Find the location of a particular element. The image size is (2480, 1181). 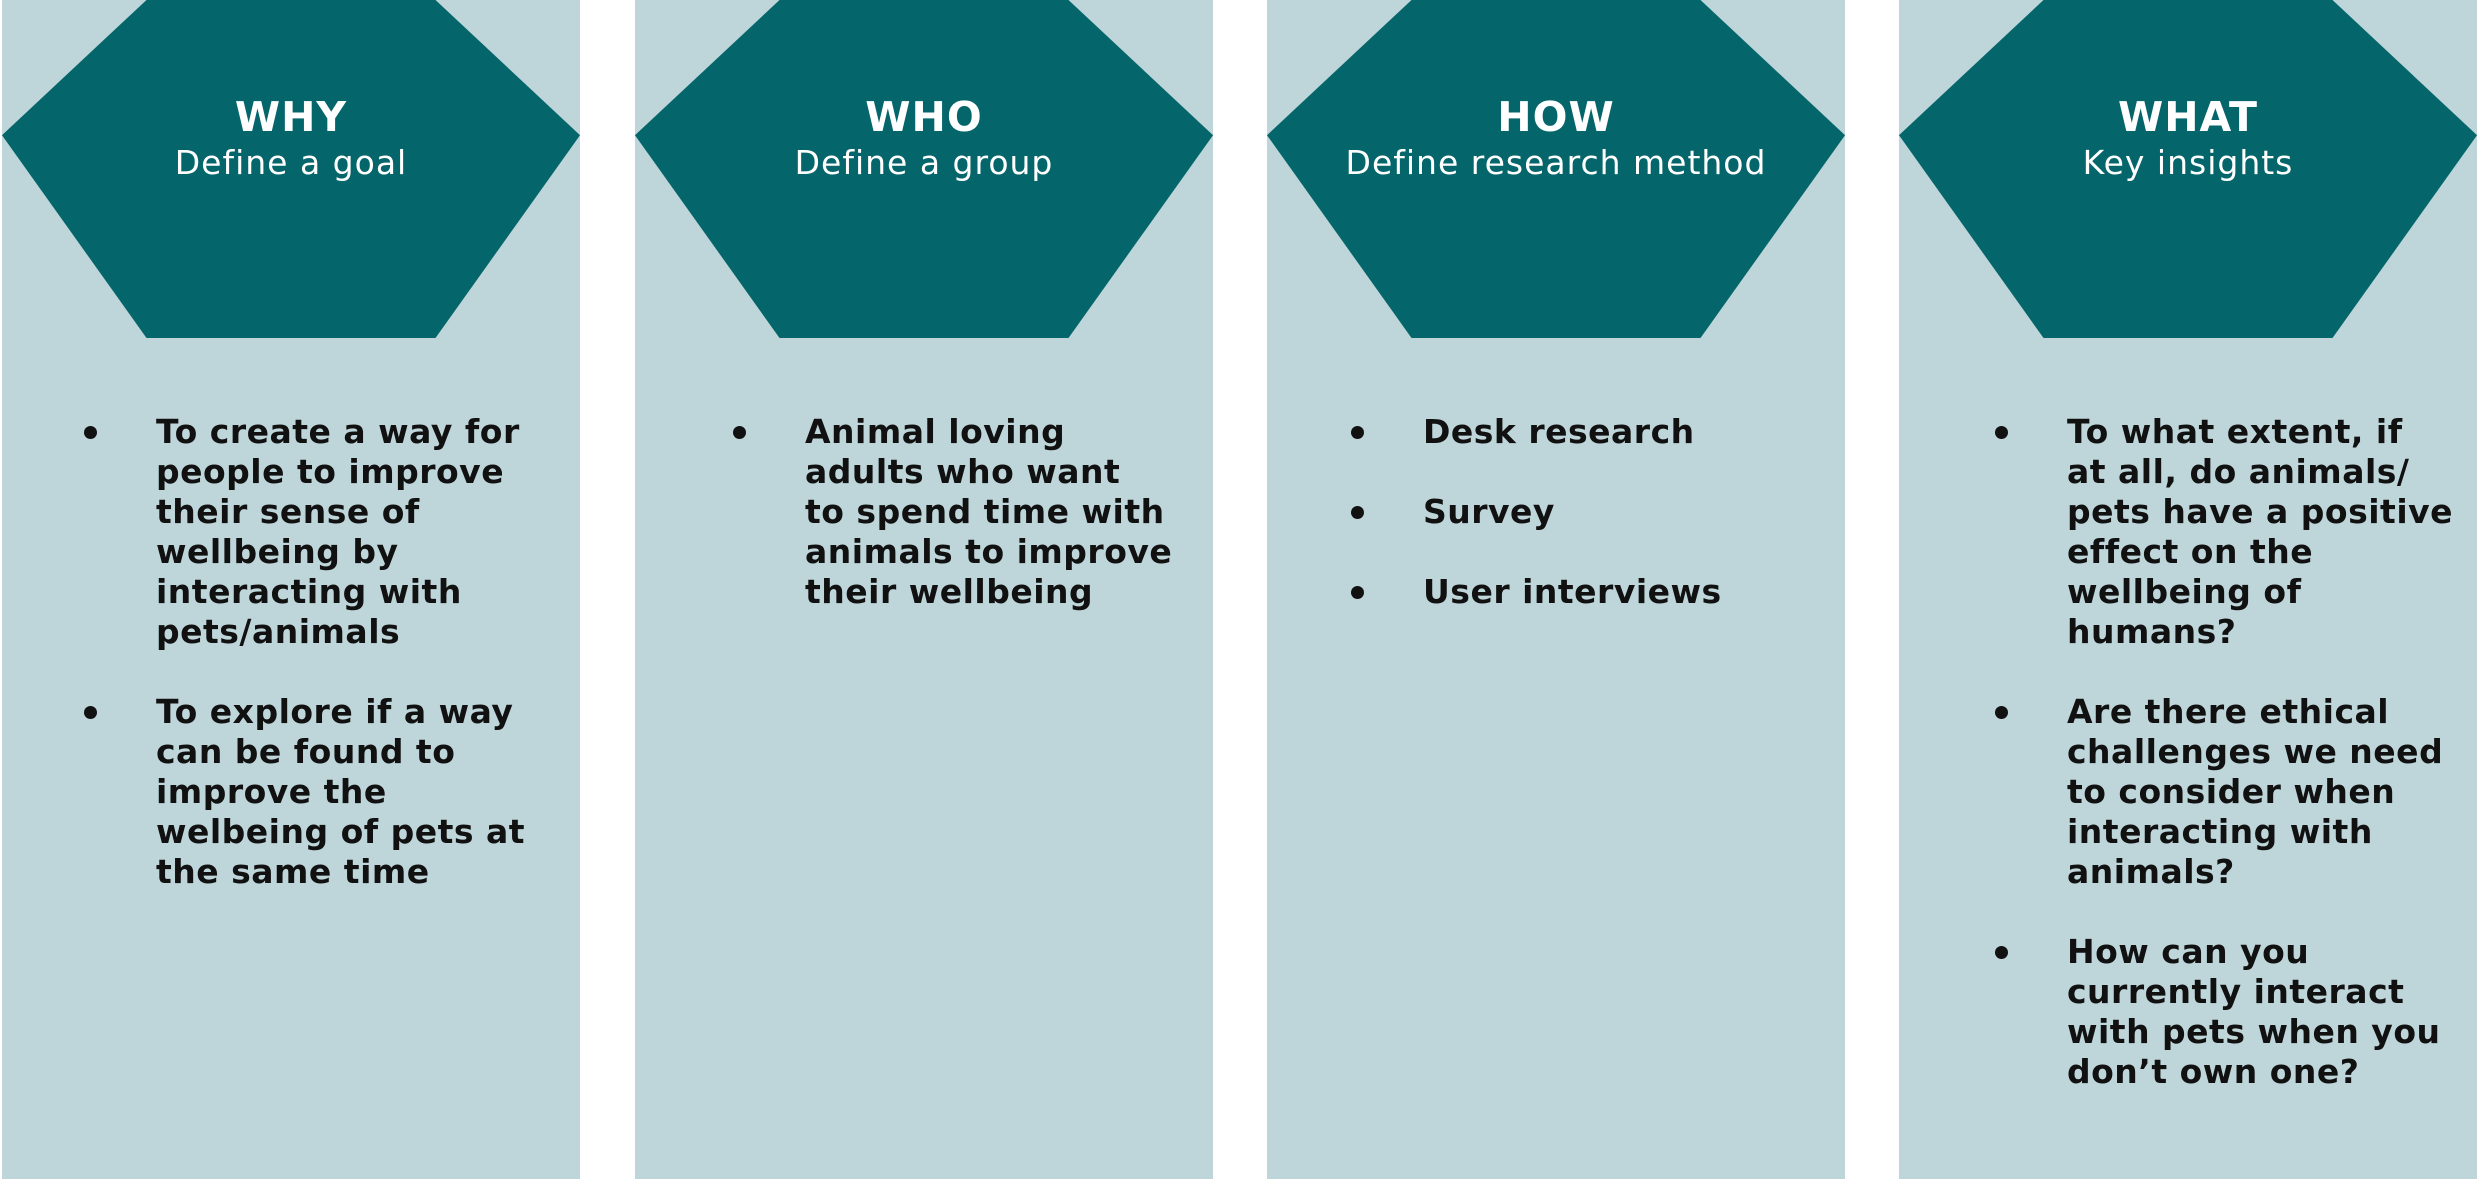

column-title: HOW is located at coordinates (1556, 117).